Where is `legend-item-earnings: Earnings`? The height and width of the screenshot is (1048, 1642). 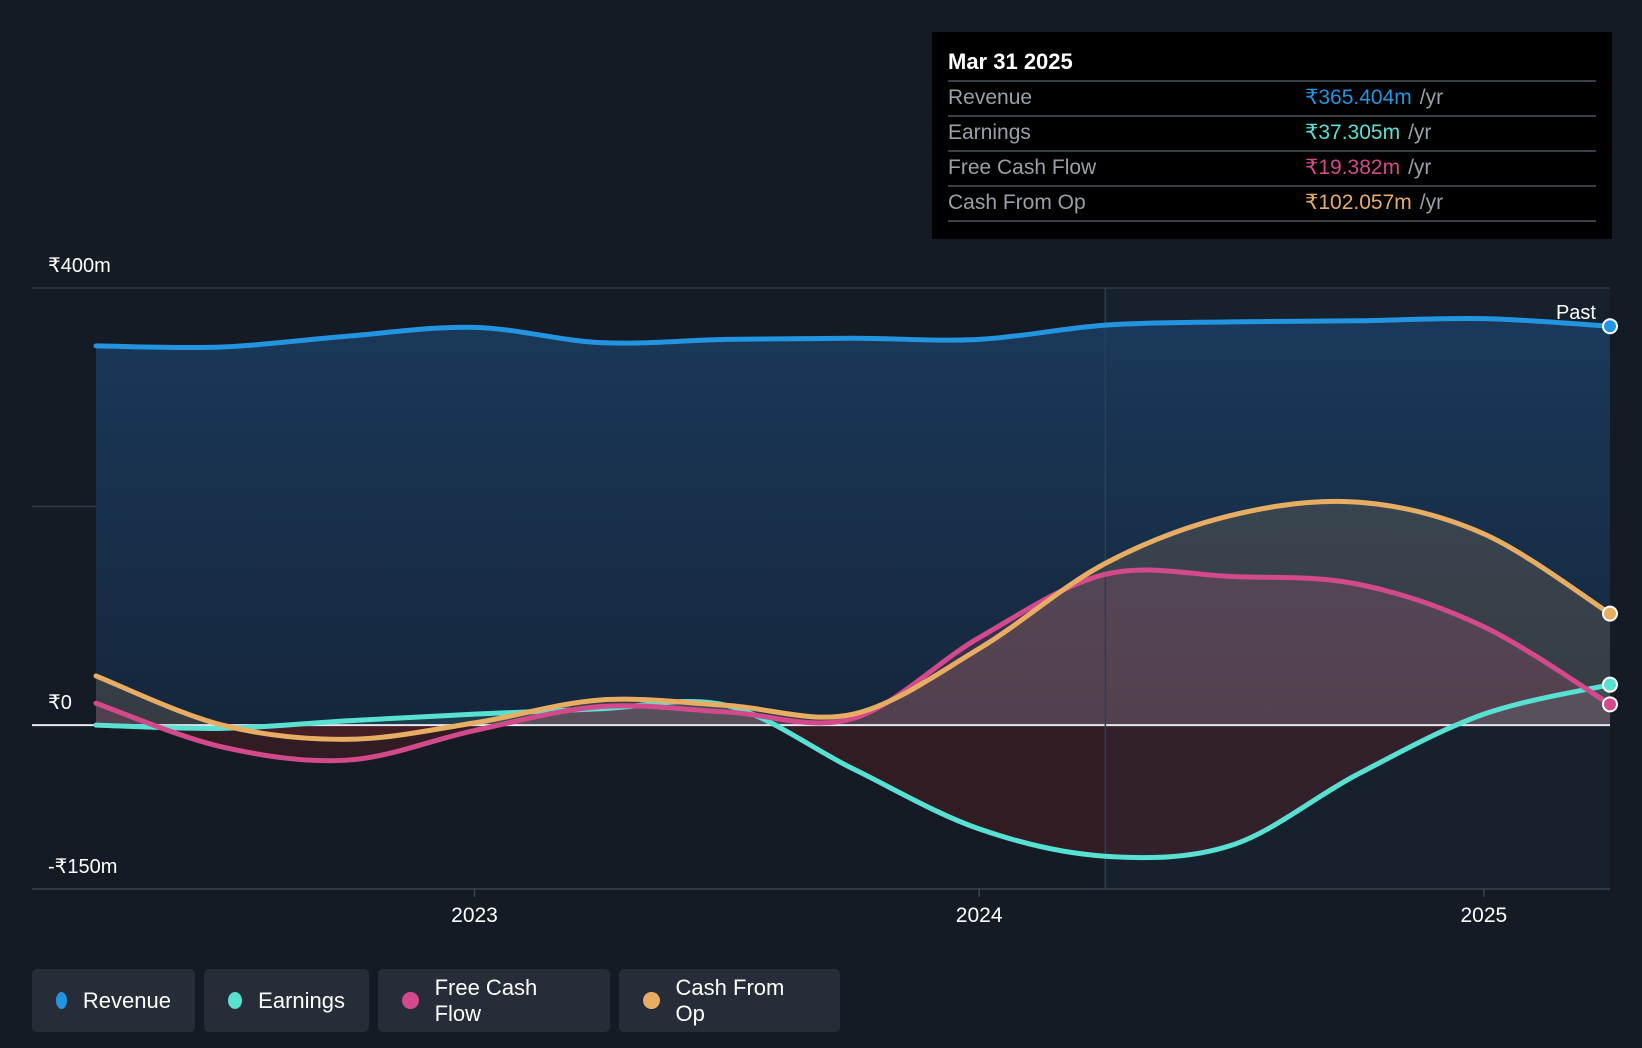
legend-item-earnings: Earnings is located at coordinates (286, 1000).